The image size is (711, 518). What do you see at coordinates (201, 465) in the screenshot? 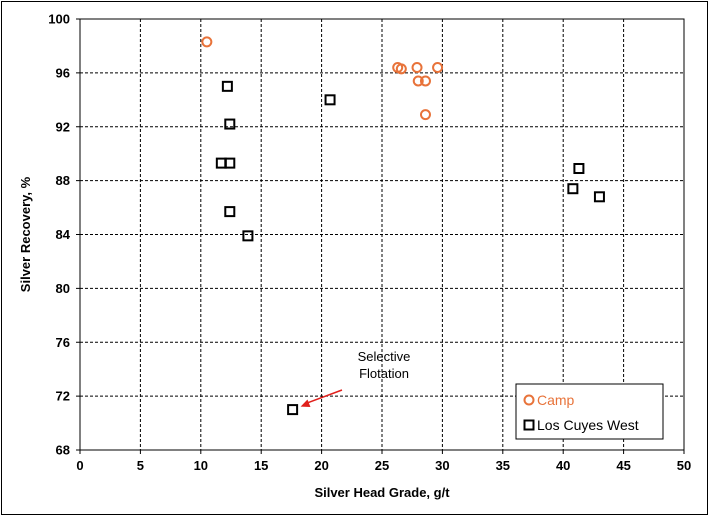
I see `x-tick-label: 10` at bounding box center [201, 465].